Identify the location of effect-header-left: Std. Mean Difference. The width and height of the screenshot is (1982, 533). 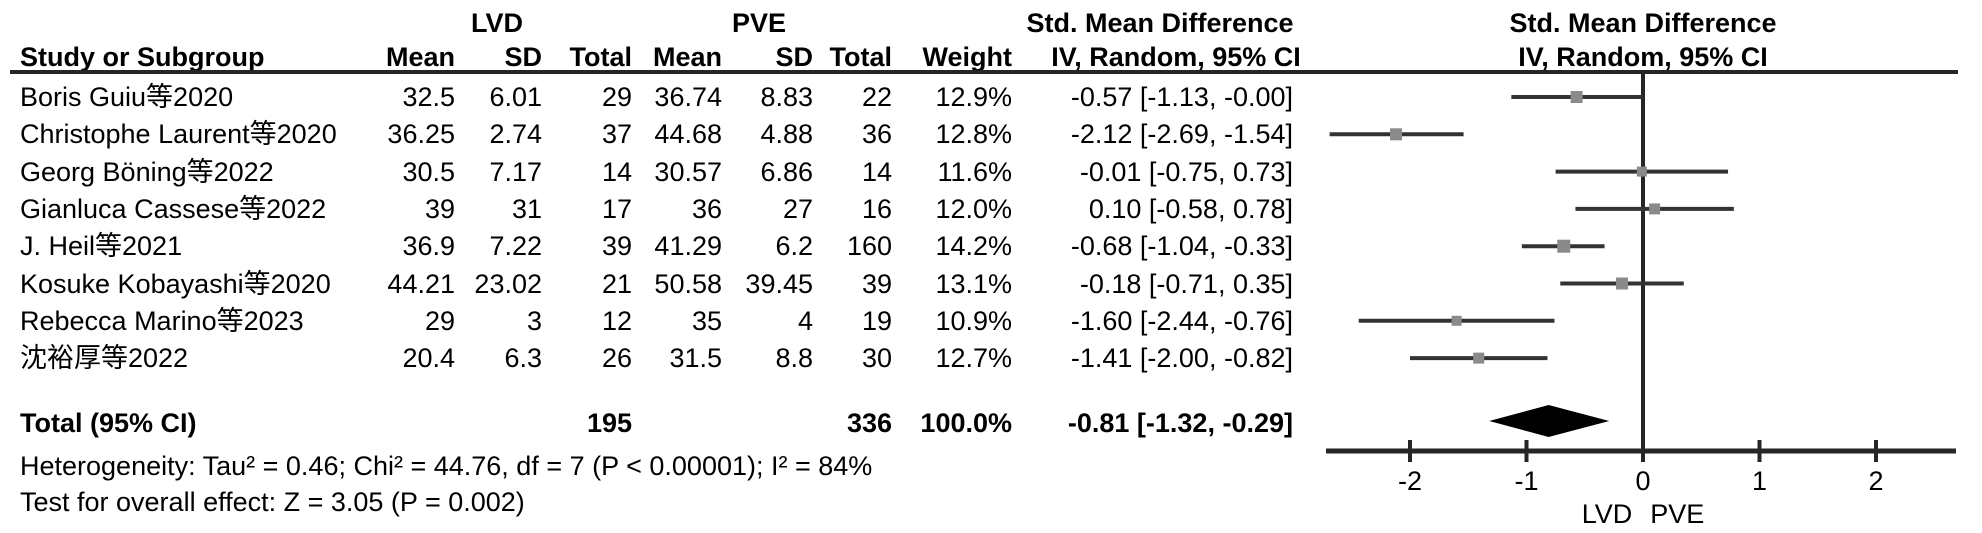
(1160, 23).